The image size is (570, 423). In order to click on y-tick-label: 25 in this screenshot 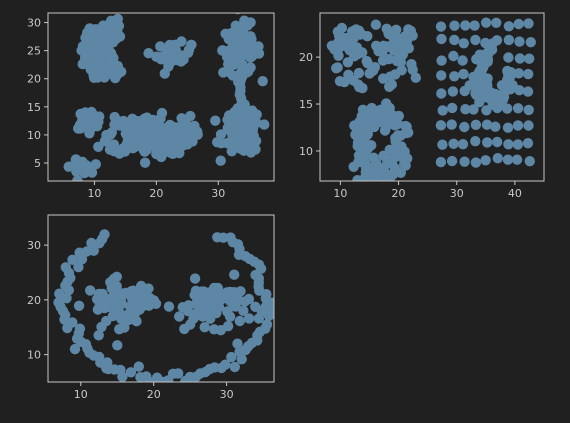, I will do `click(34, 51)`.